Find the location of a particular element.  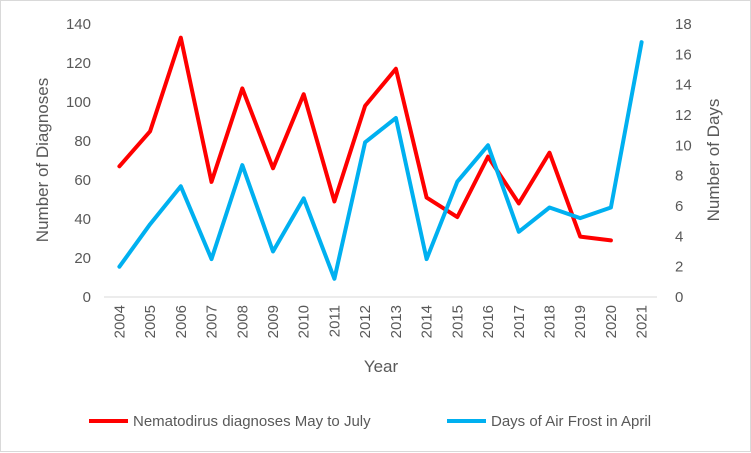

x-tick-label: 2010 is located at coordinates (304, 321).